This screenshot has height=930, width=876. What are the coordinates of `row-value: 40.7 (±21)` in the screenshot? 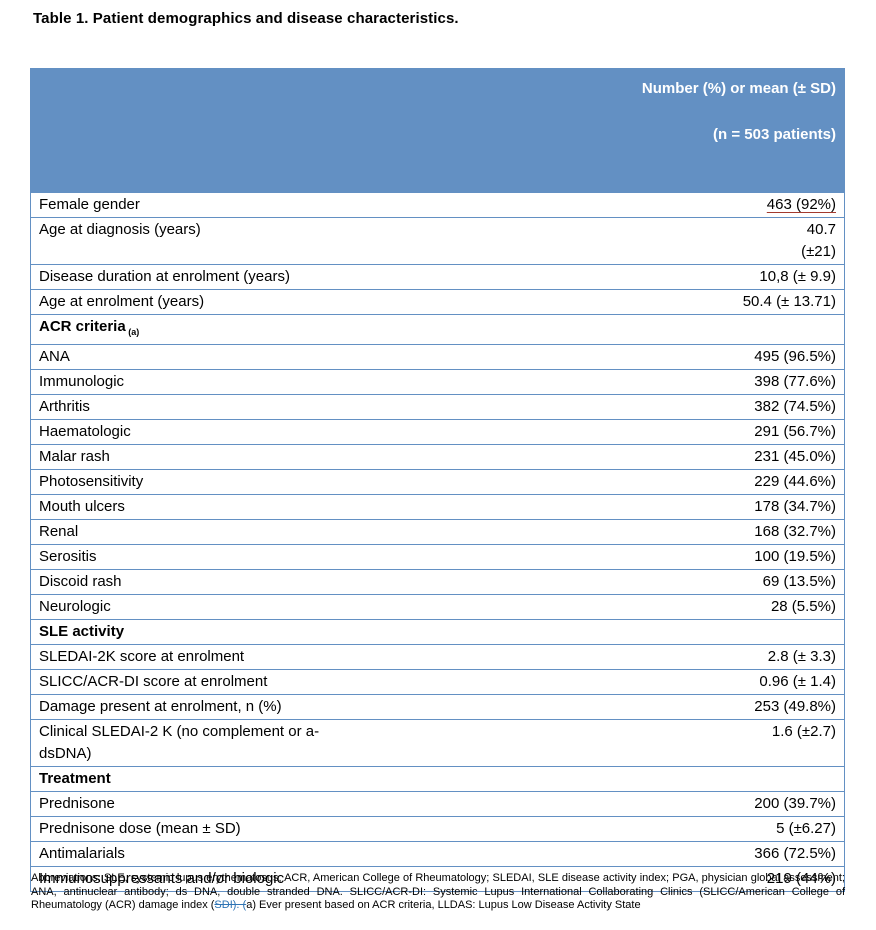 It's located at (818, 240).